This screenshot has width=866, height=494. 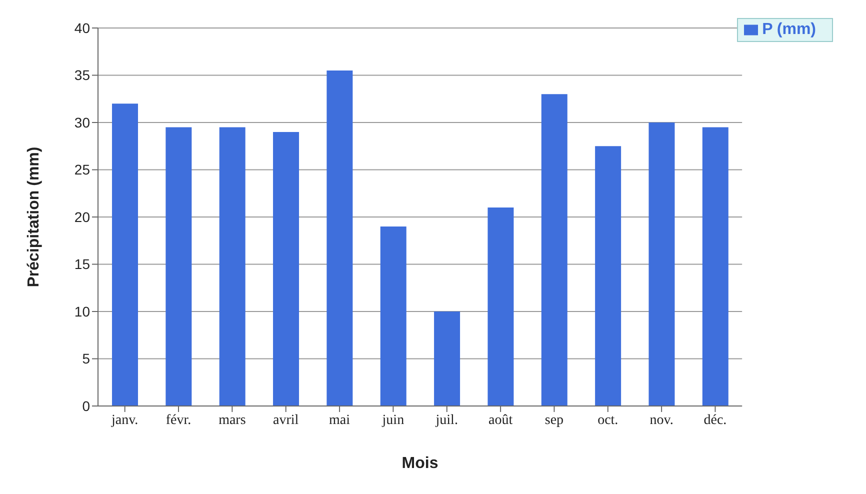 I want to click on x-axis-title: Mois, so click(x=420, y=463).